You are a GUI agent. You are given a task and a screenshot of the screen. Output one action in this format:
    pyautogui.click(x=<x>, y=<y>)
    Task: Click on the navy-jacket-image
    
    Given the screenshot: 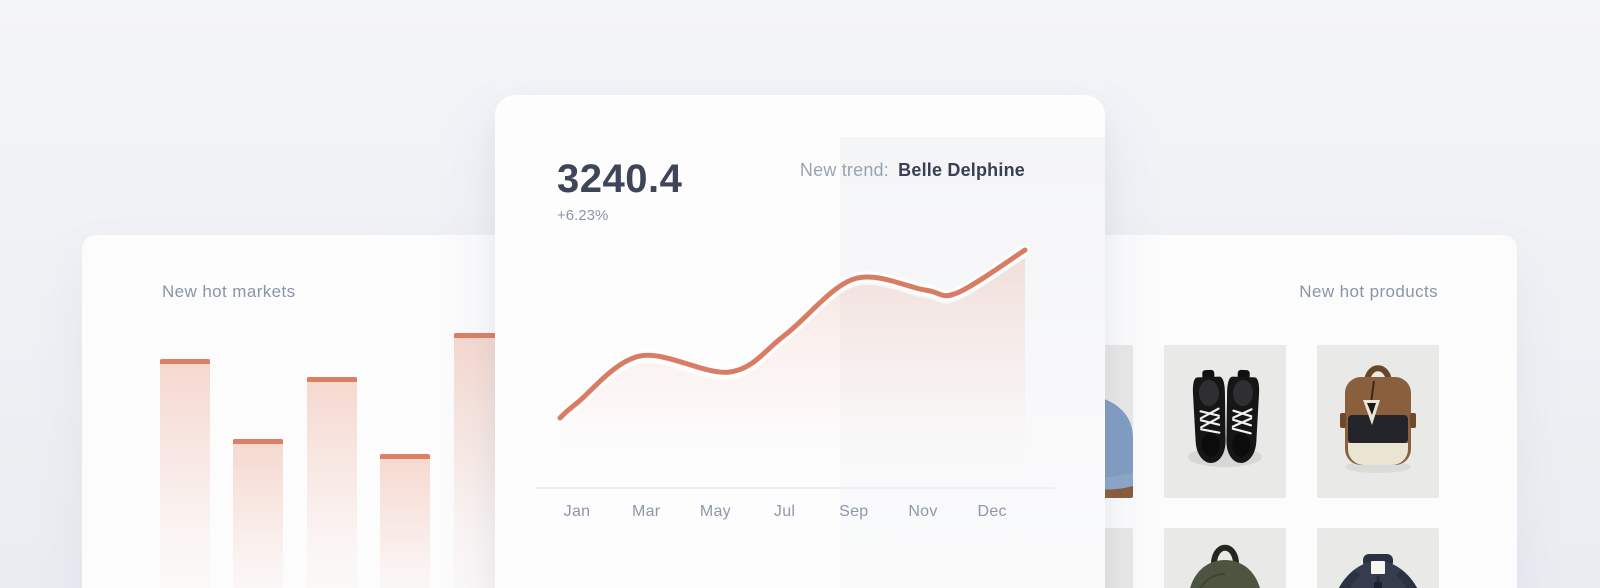 What is the action you would take?
    pyautogui.click(x=1378, y=571)
    